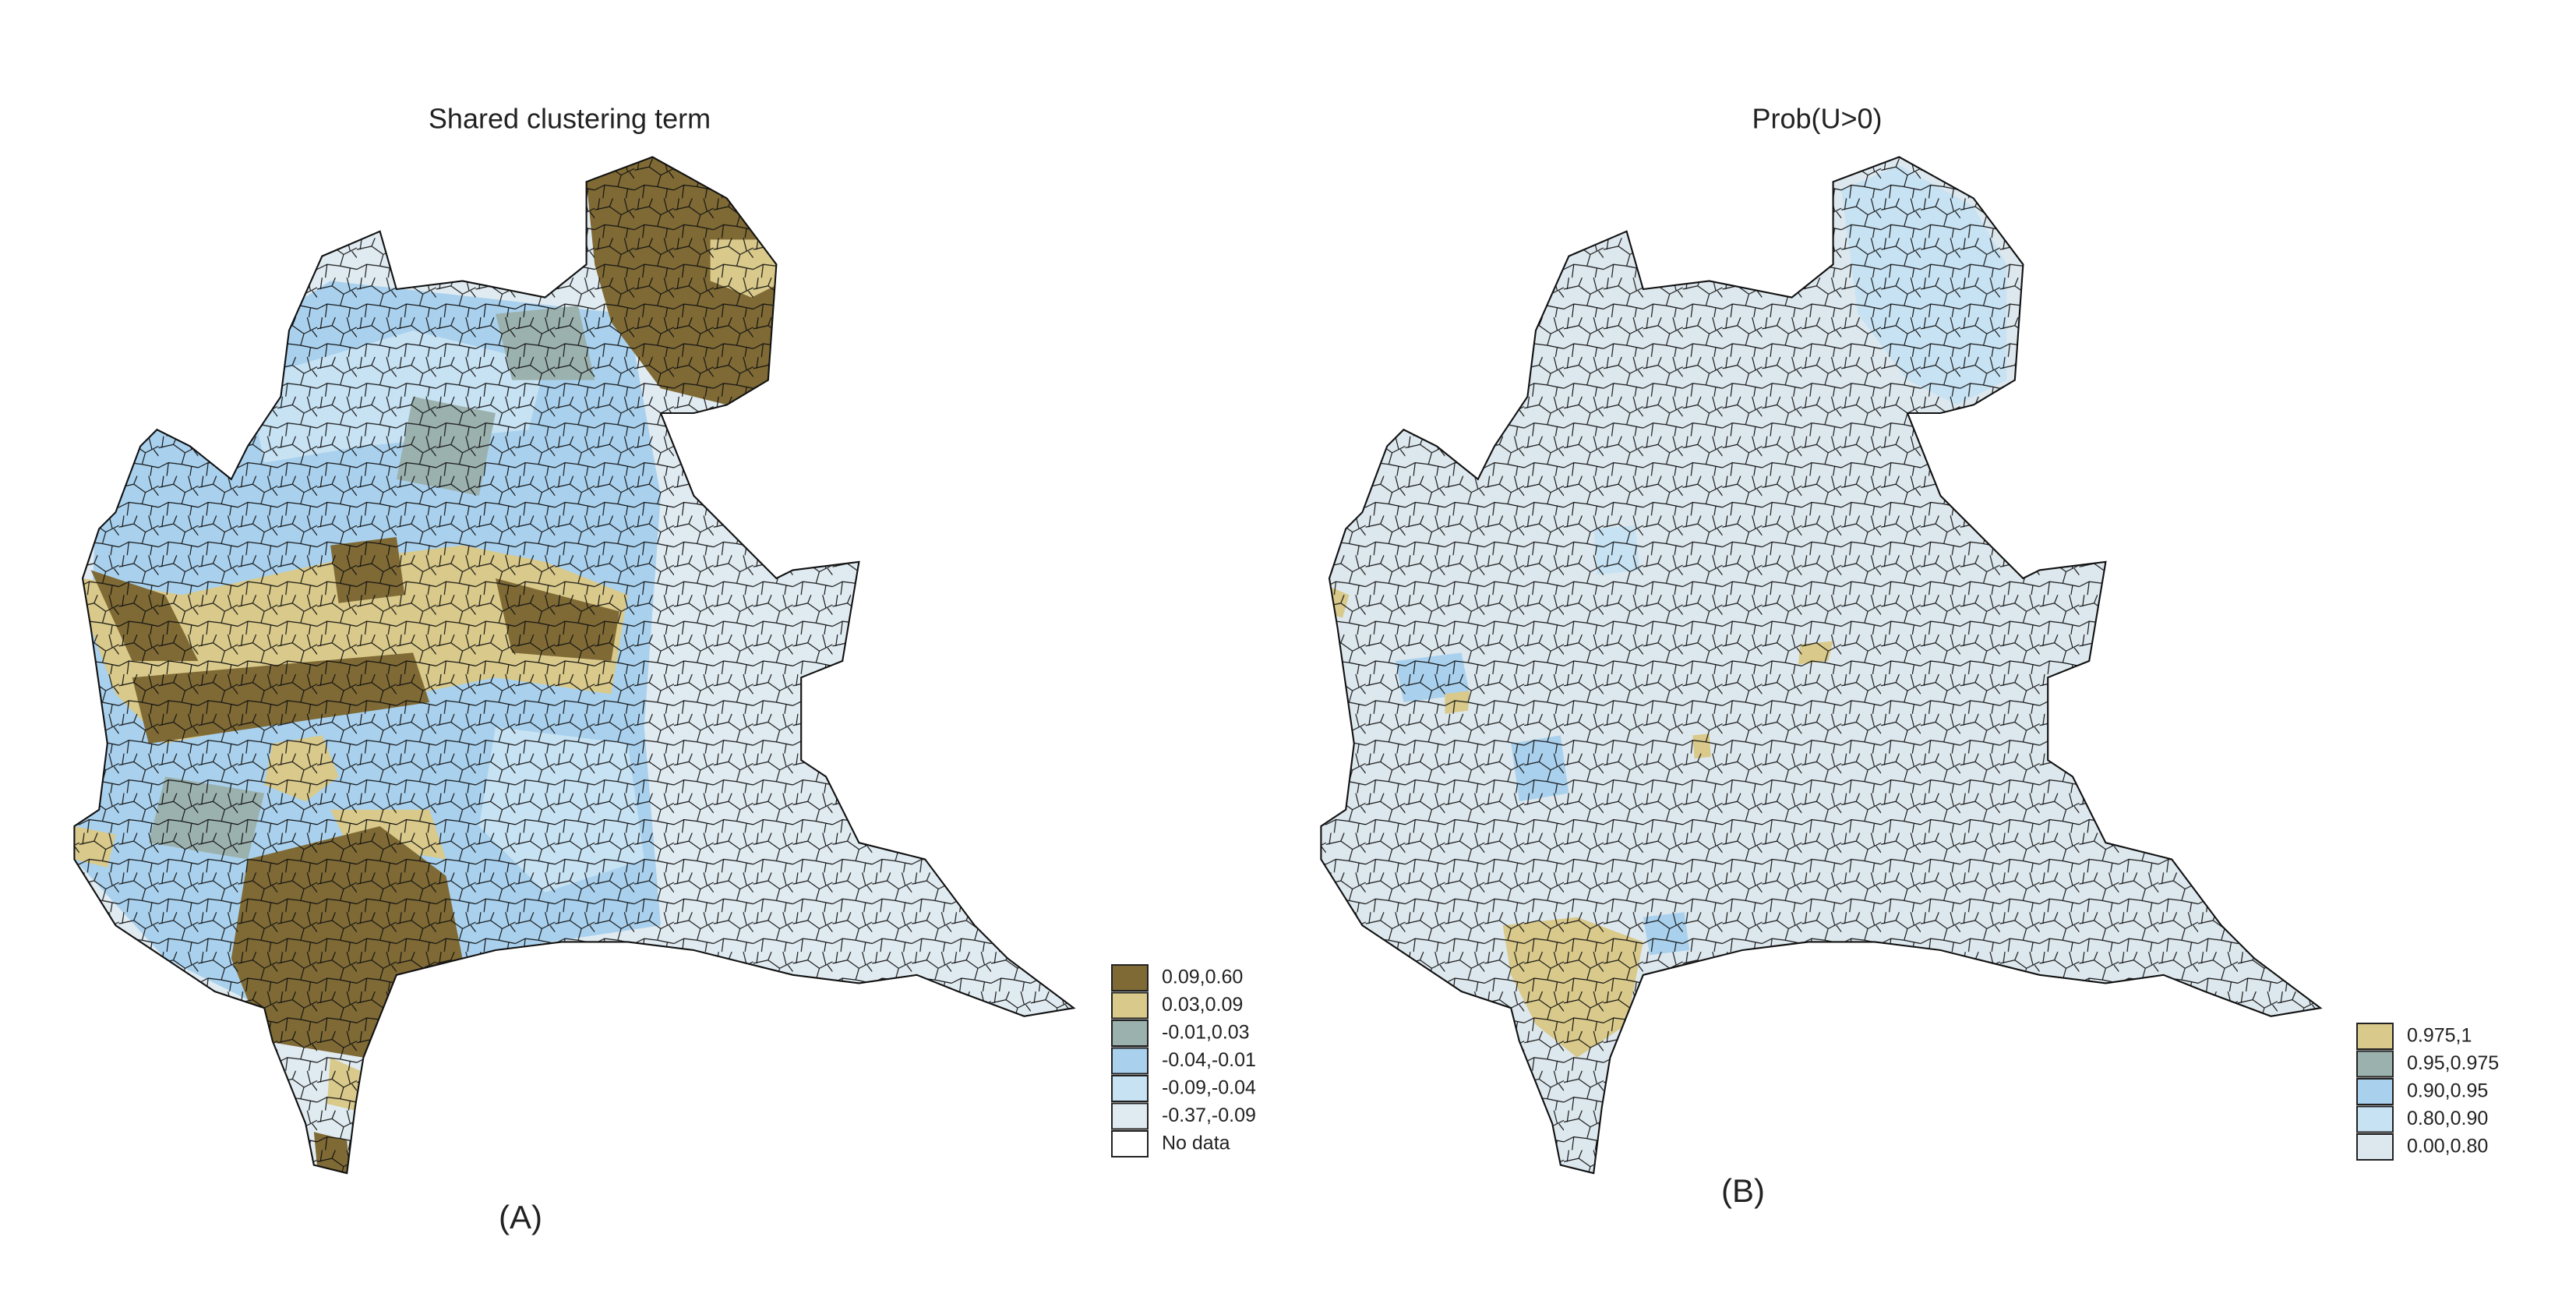 The height and width of the screenshot is (1290, 2576). What do you see at coordinates (2453, 1063) in the screenshot?
I see `legend-label: 0.95,0.975` at bounding box center [2453, 1063].